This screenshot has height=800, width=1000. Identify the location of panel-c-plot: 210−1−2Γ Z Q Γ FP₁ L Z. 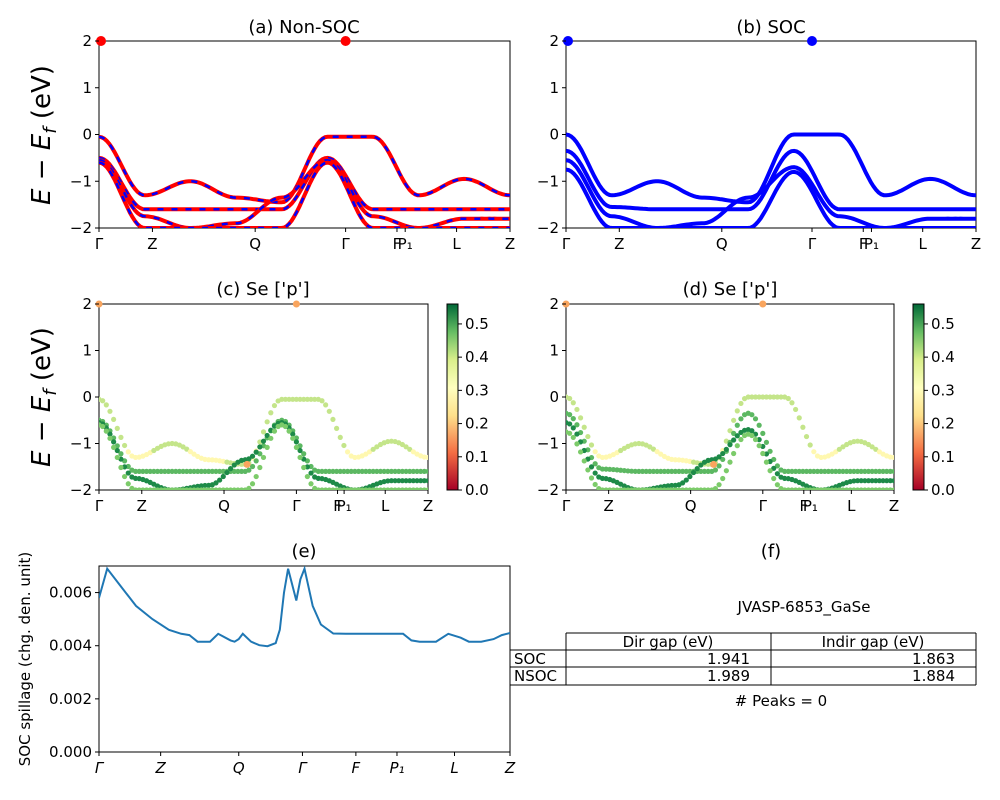
(251, 405).